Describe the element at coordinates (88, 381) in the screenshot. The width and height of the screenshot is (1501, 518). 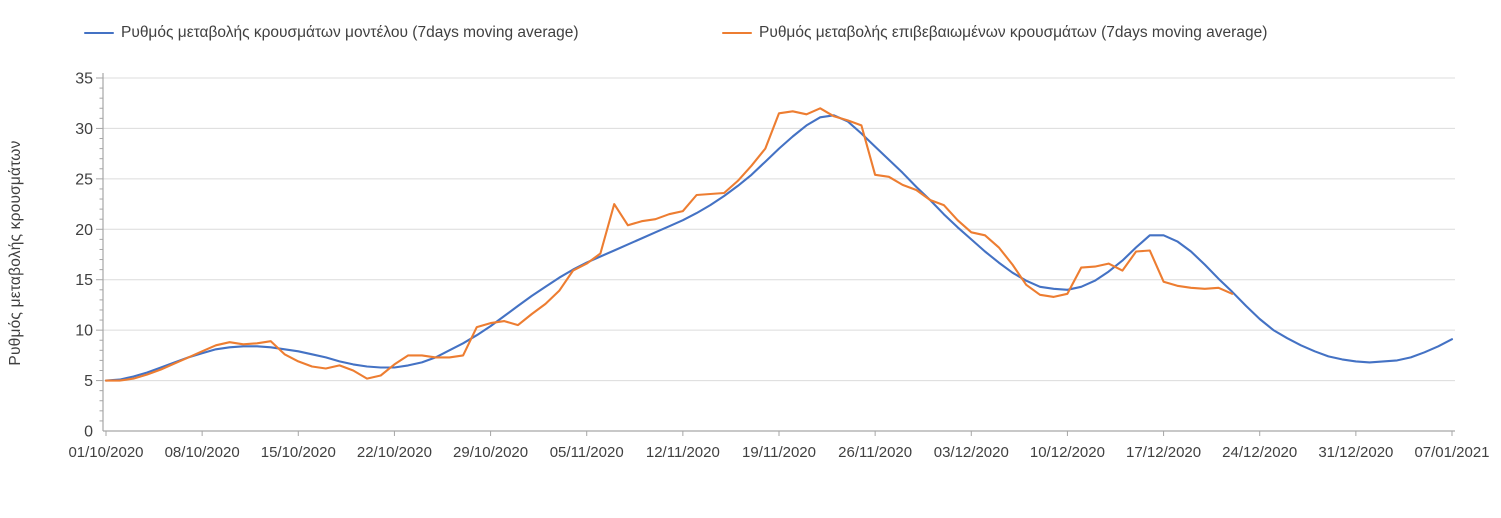
I see `y-tick-label: 5` at that location.